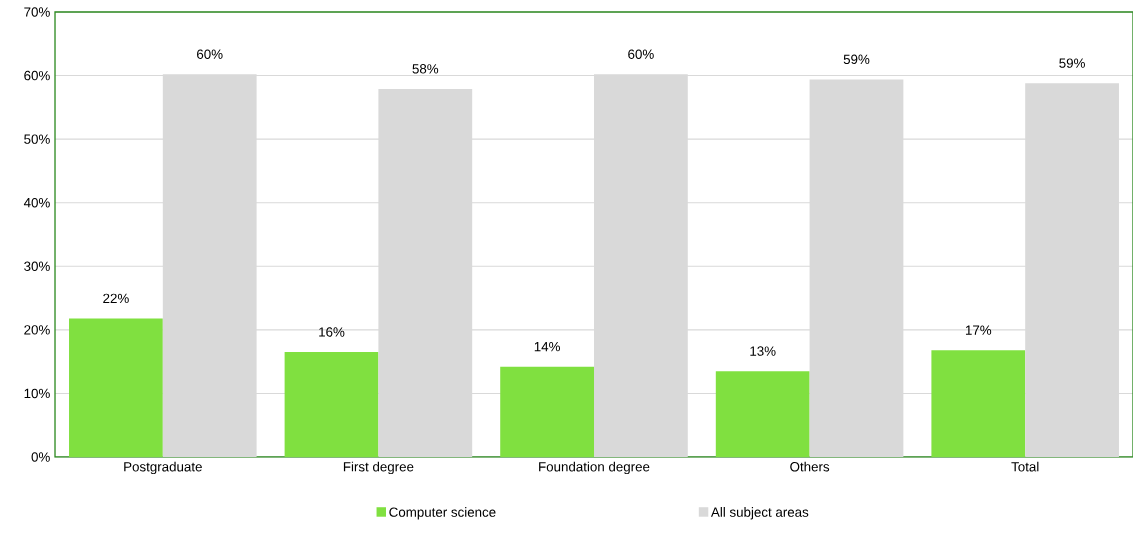 The image size is (1133, 539). Describe the element at coordinates (759, 513) in the screenshot. I see `legend-label: All subject areas` at that location.